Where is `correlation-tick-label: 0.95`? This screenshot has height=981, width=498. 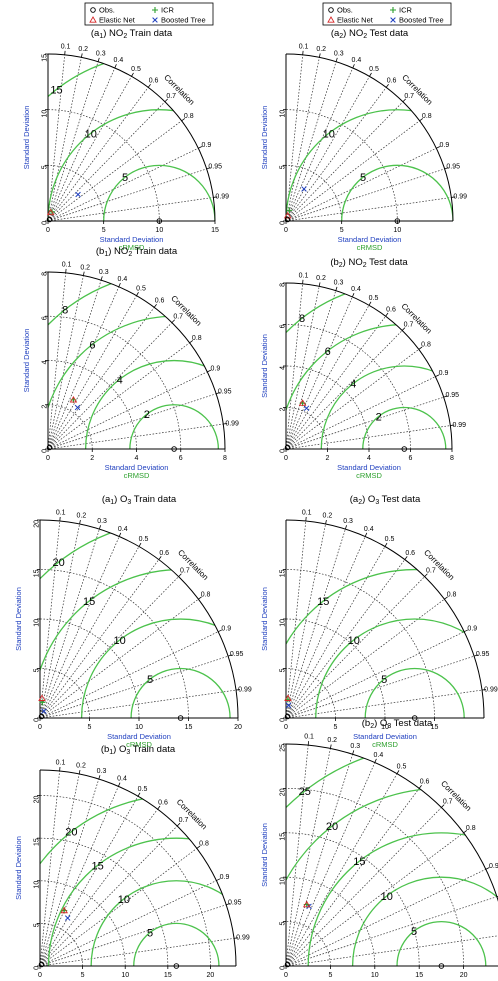
correlation-tick-label: 0.95 is located at coordinates (483, 654).